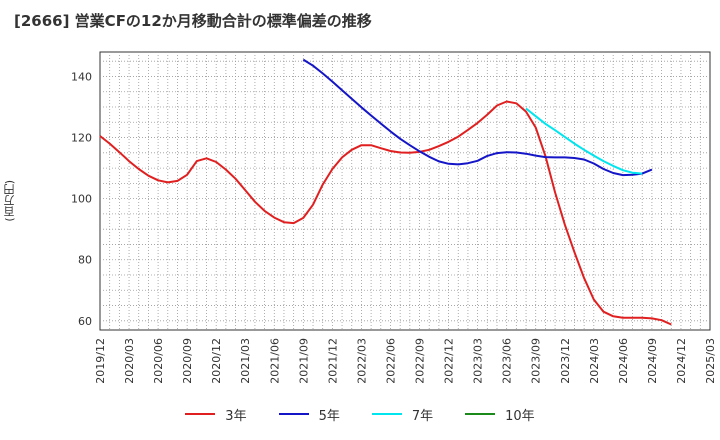  What do you see at coordinates (100, 361) in the screenshot?
I see `x-tick-label: 2019/12` at bounding box center [100, 361].